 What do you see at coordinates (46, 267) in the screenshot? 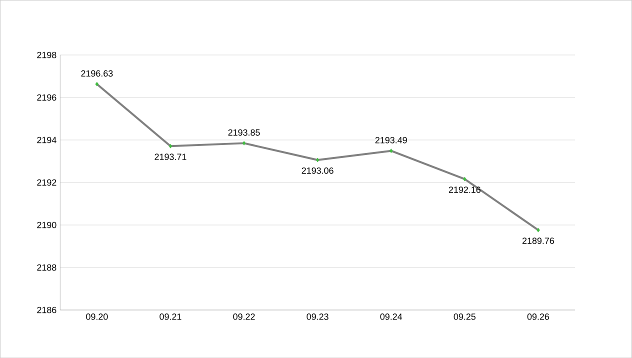
I see `y-tick-label: 2188` at bounding box center [46, 267].